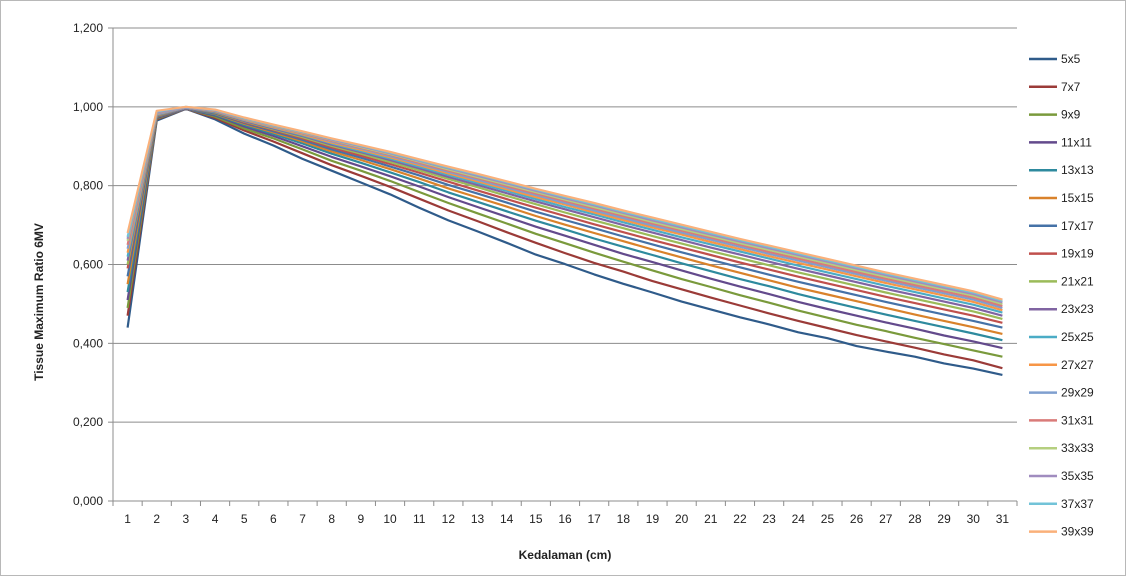 The width and height of the screenshot is (1126, 580). I want to click on x-tick-label: 5, so click(244, 519).